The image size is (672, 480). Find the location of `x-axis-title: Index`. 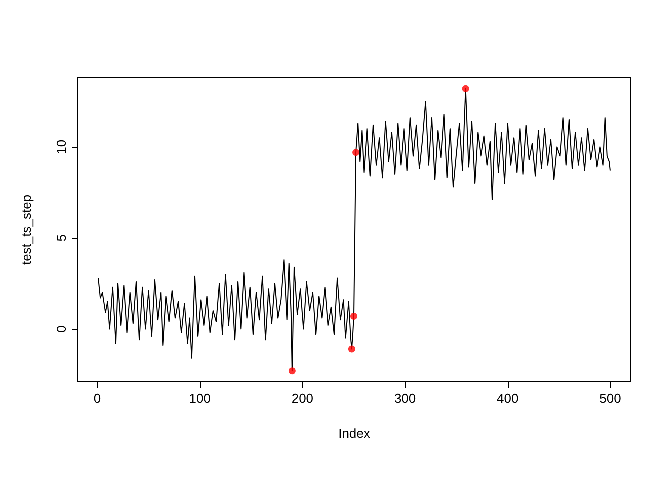

x-axis-title: Index is located at coordinates (354, 433).